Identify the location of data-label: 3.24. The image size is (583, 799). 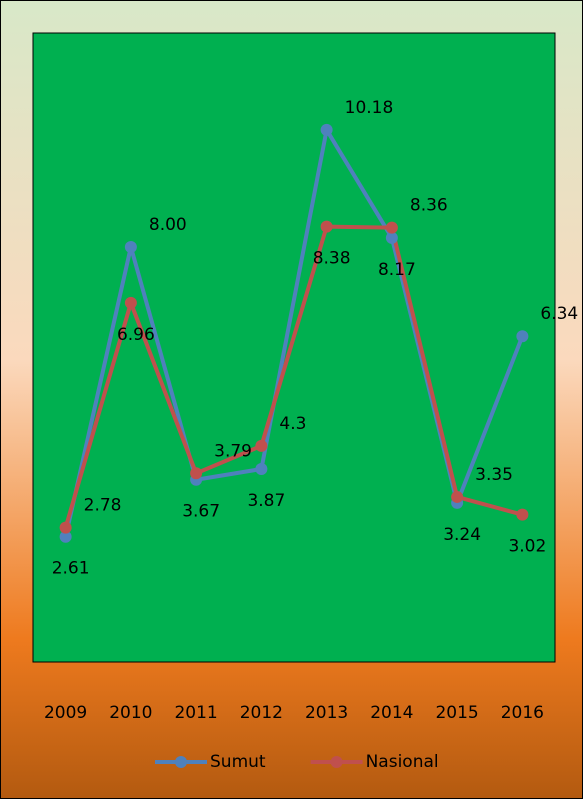
(462, 535).